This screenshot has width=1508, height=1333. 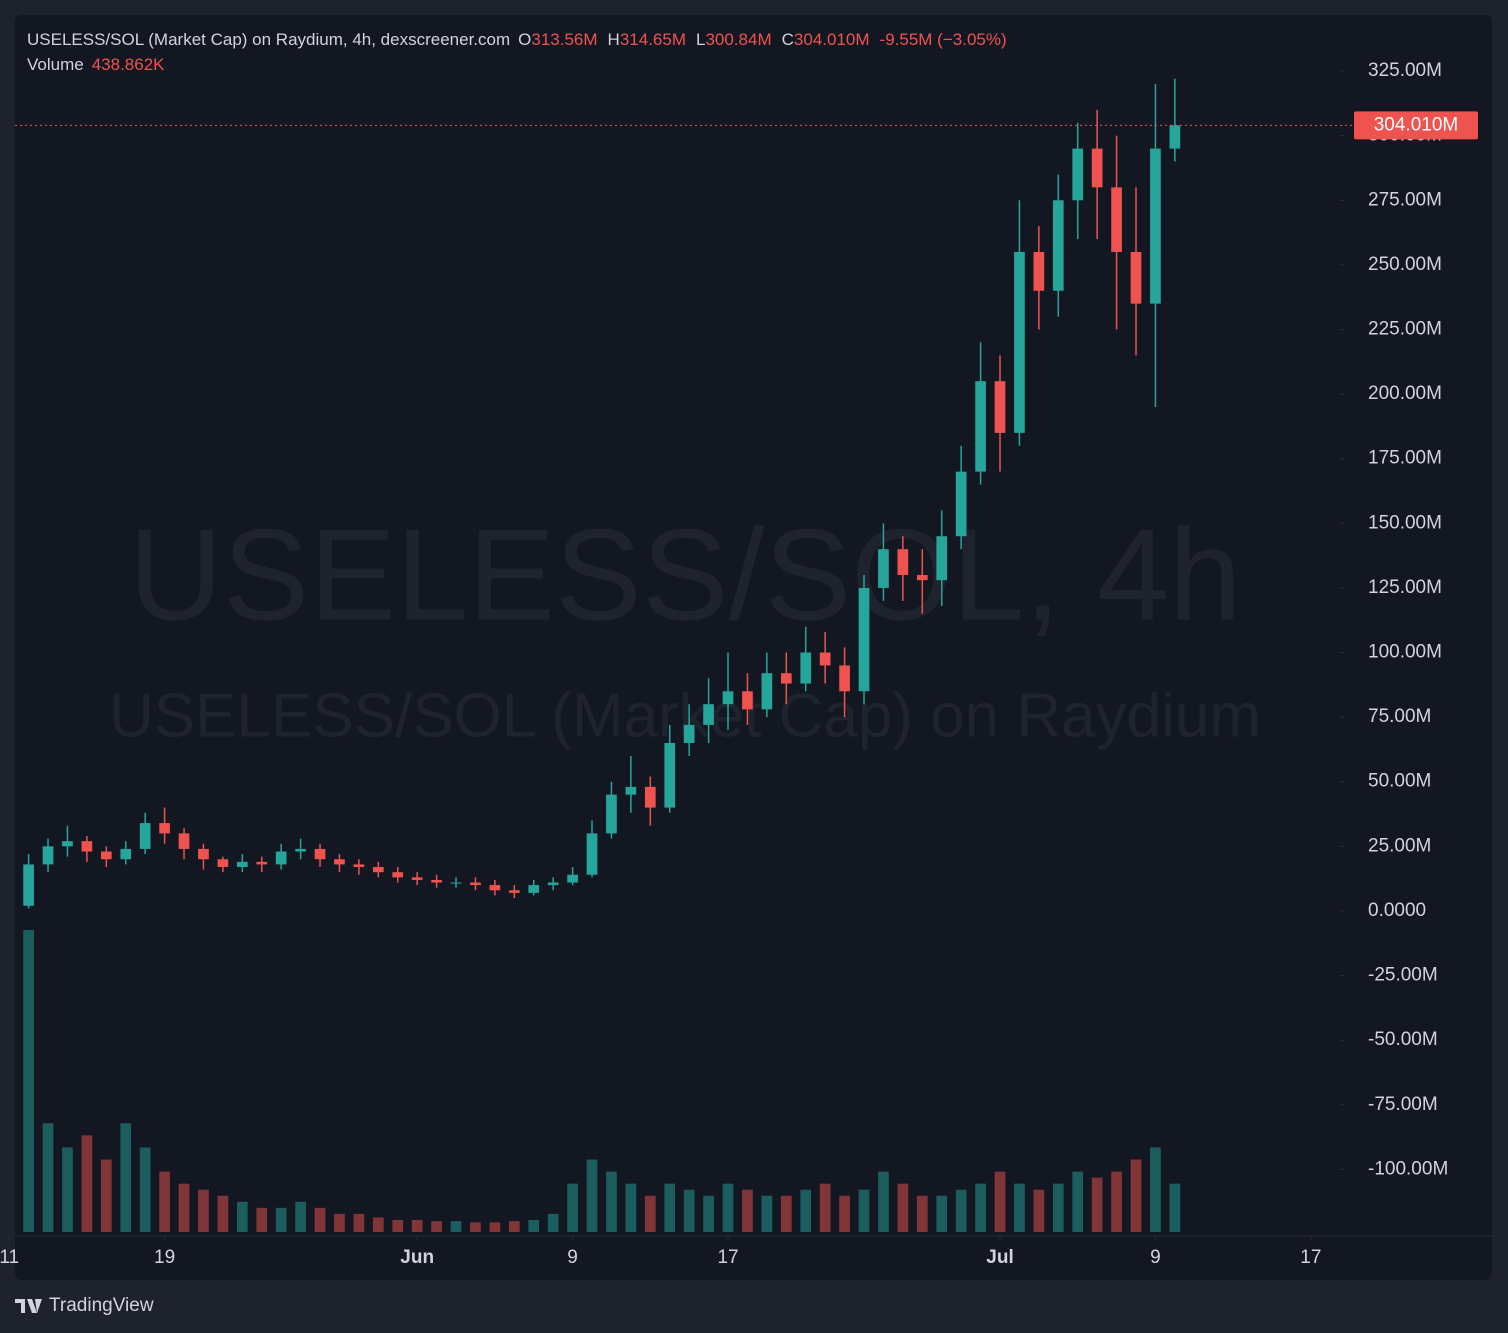 I want to click on o-label: O, so click(x=524, y=39).